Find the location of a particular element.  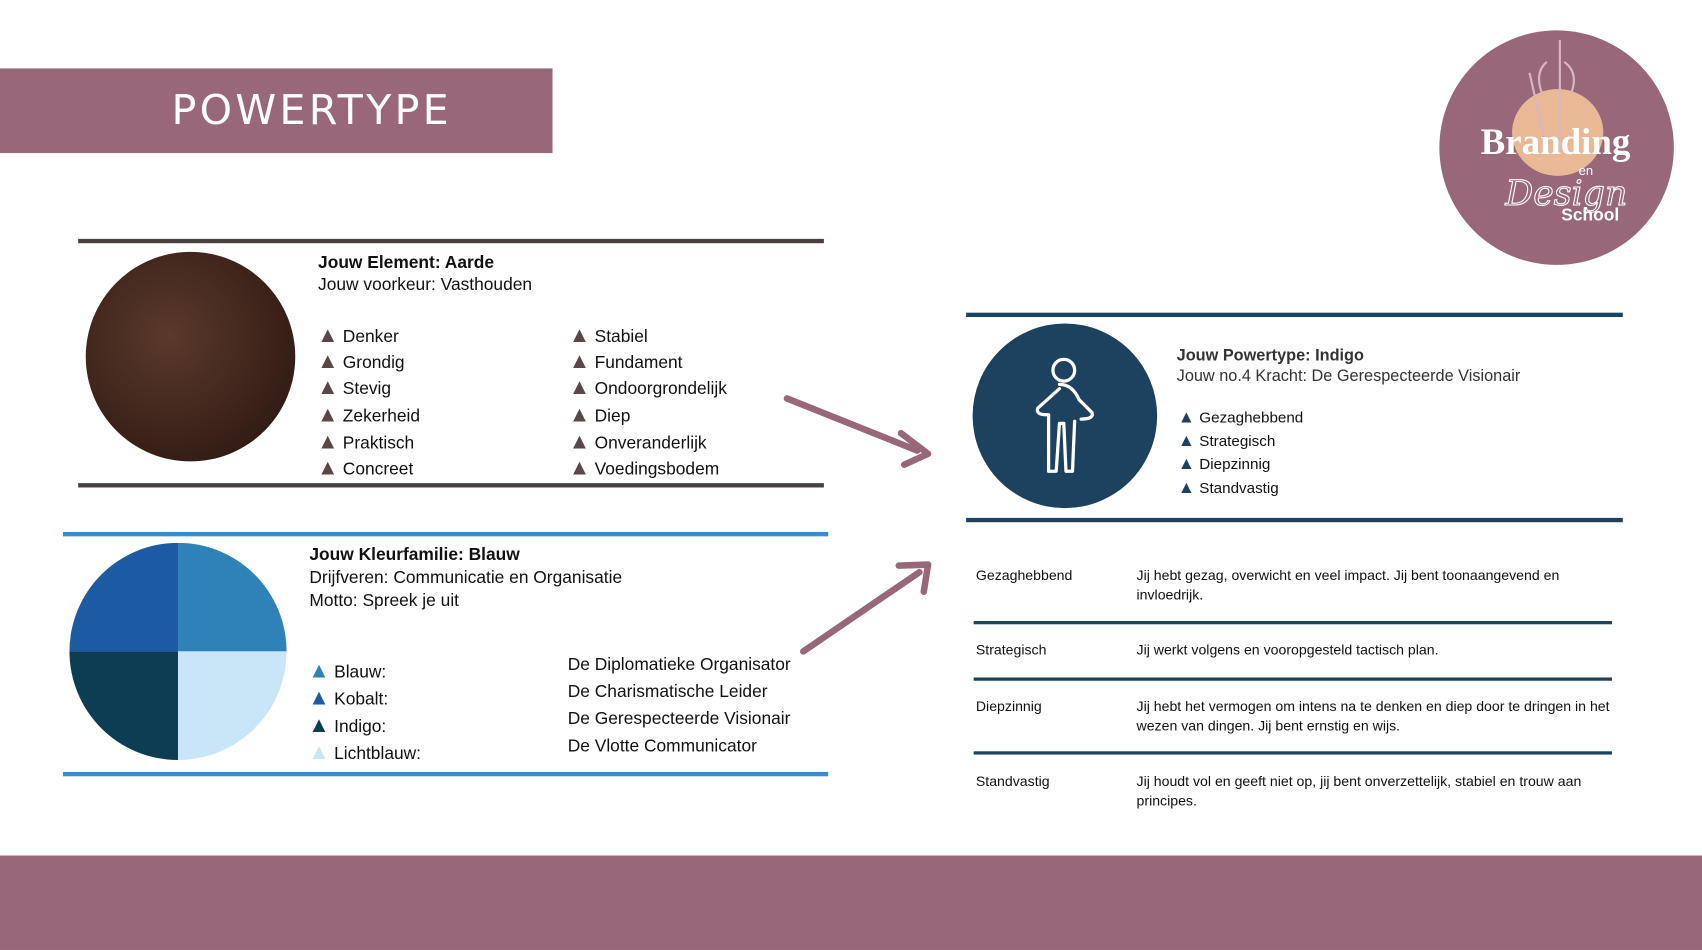

list-item-label: Voedingsbodem is located at coordinates (657, 469).